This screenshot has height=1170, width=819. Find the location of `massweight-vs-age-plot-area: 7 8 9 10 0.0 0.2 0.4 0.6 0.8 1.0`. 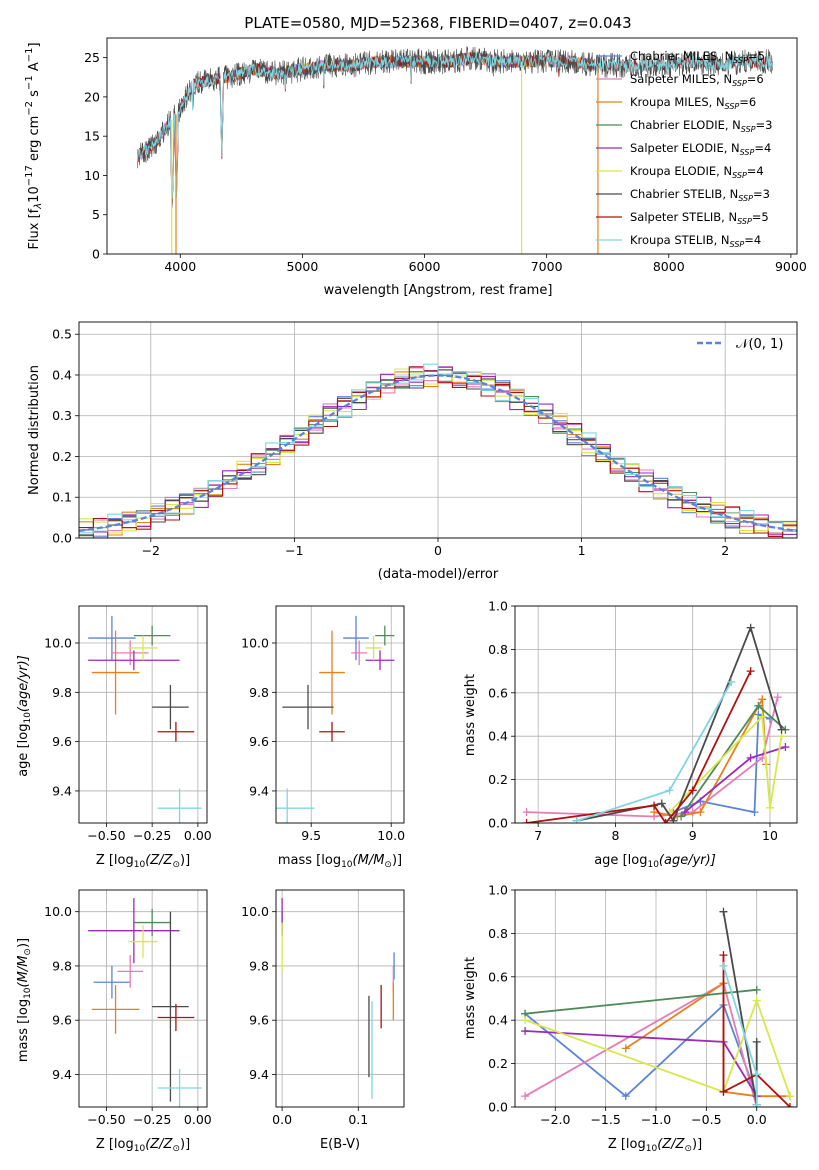

massweight-vs-age-plot-area: 7 8 9 10 0.0 0.2 0.4 0.6 0.8 1.0 is located at coordinates (643, 721).